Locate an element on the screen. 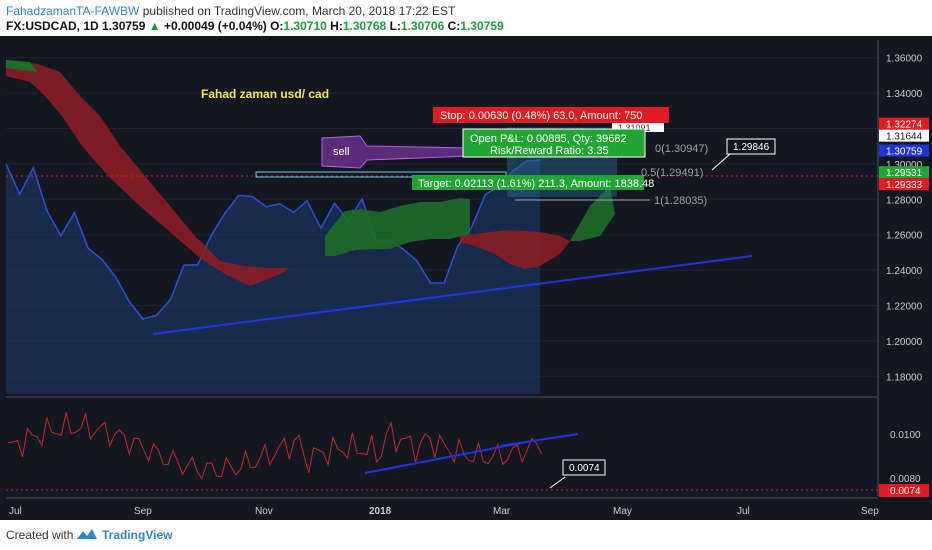 This screenshot has width=932, height=550. author-link: FahadzamanTA-FAWBW is located at coordinates (73, 11).